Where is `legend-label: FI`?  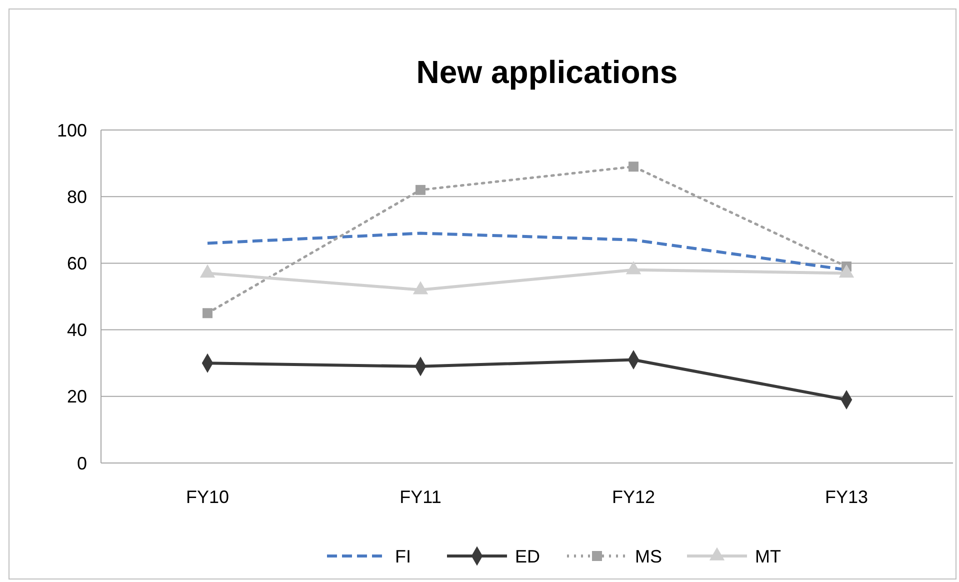
legend-label: FI is located at coordinates (403, 556).